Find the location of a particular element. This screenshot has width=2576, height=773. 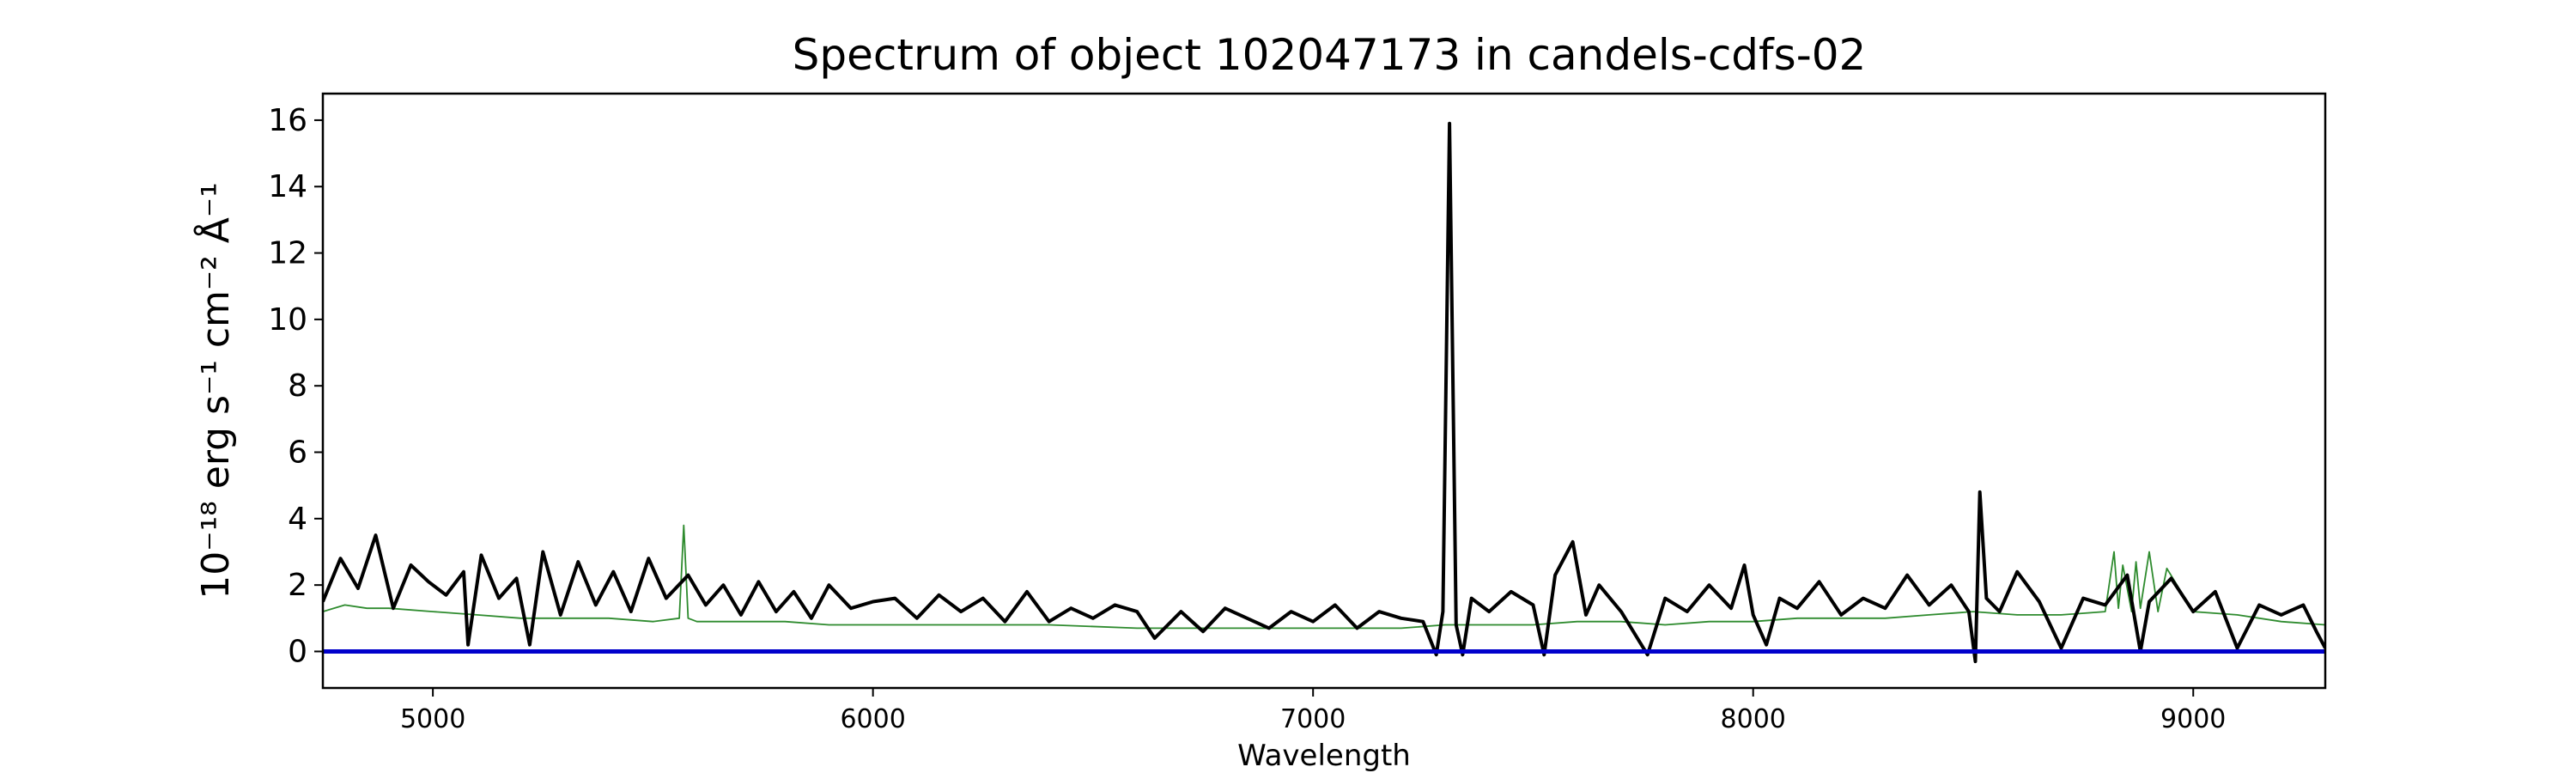

x-axis: 5000 6000 7000 8000 9000 is located at coordinates (1313, 711).